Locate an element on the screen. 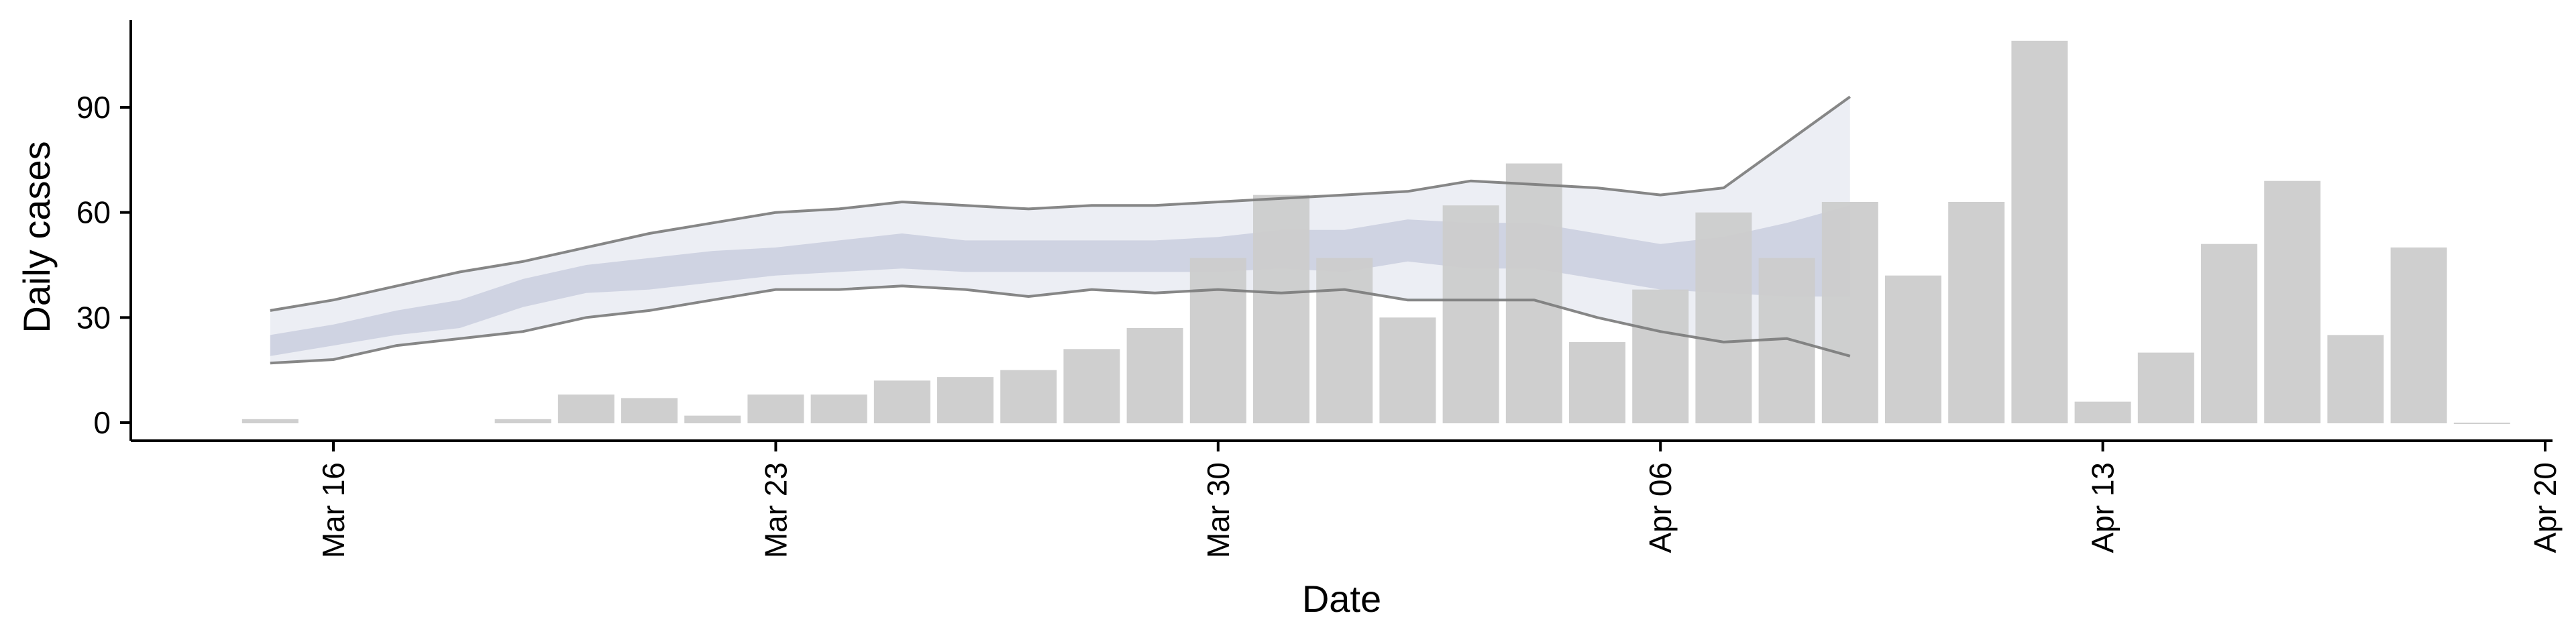 The width and height of the screenshot is (2576, 644). y-axis: 0 30 60 90 is located at coordinates (104, 230).